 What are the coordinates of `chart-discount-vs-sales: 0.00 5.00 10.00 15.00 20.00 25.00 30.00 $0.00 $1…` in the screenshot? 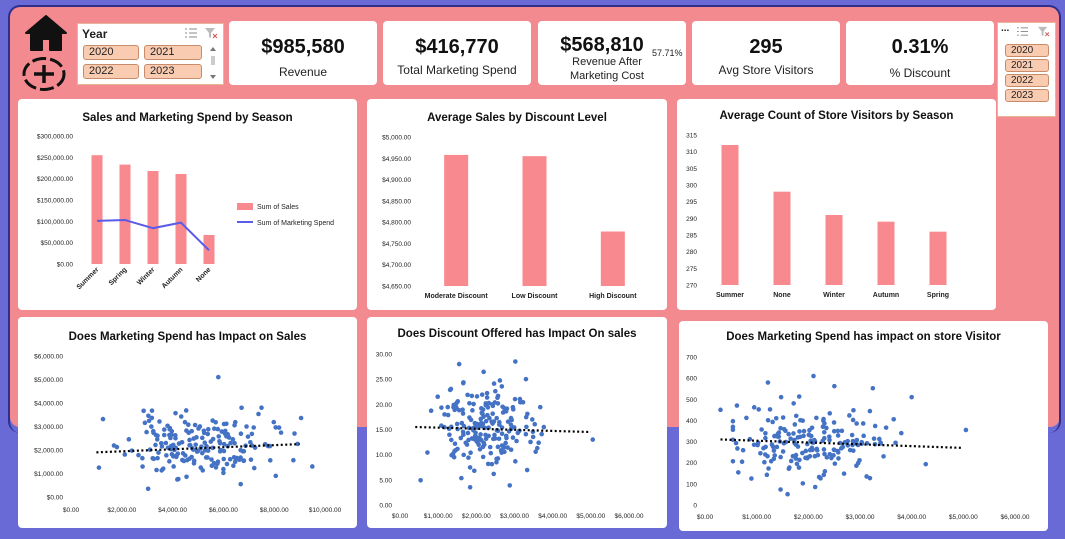 It's located at (510, 436).